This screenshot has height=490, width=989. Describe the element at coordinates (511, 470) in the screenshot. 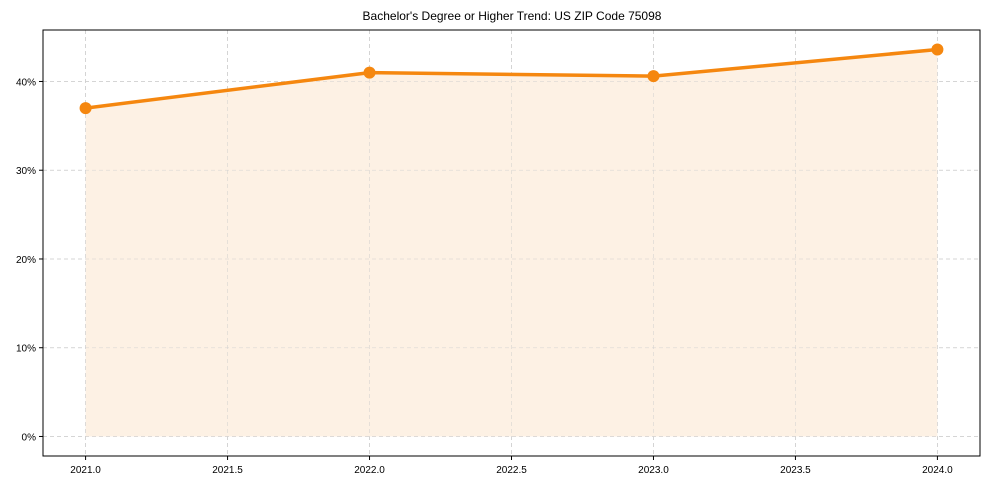

I see `x-tick-label: 2022.5` at that location.